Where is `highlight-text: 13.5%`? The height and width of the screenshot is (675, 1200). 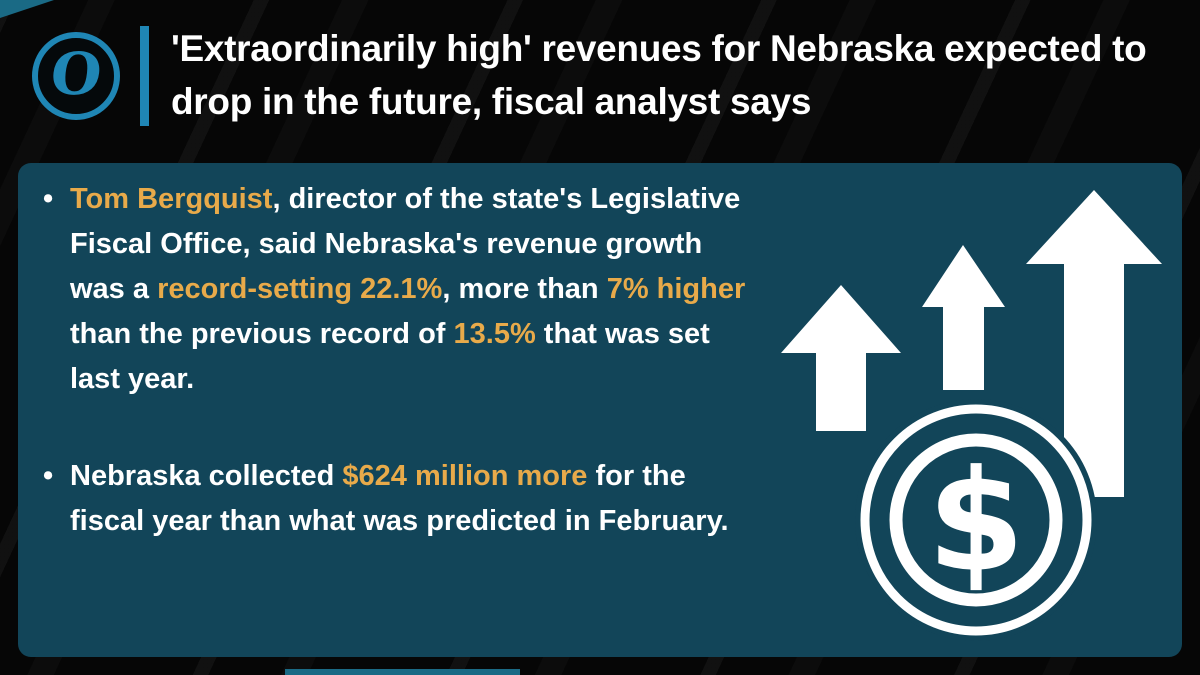 highlight-text: 13.5% is located at coordinates (494, 333).